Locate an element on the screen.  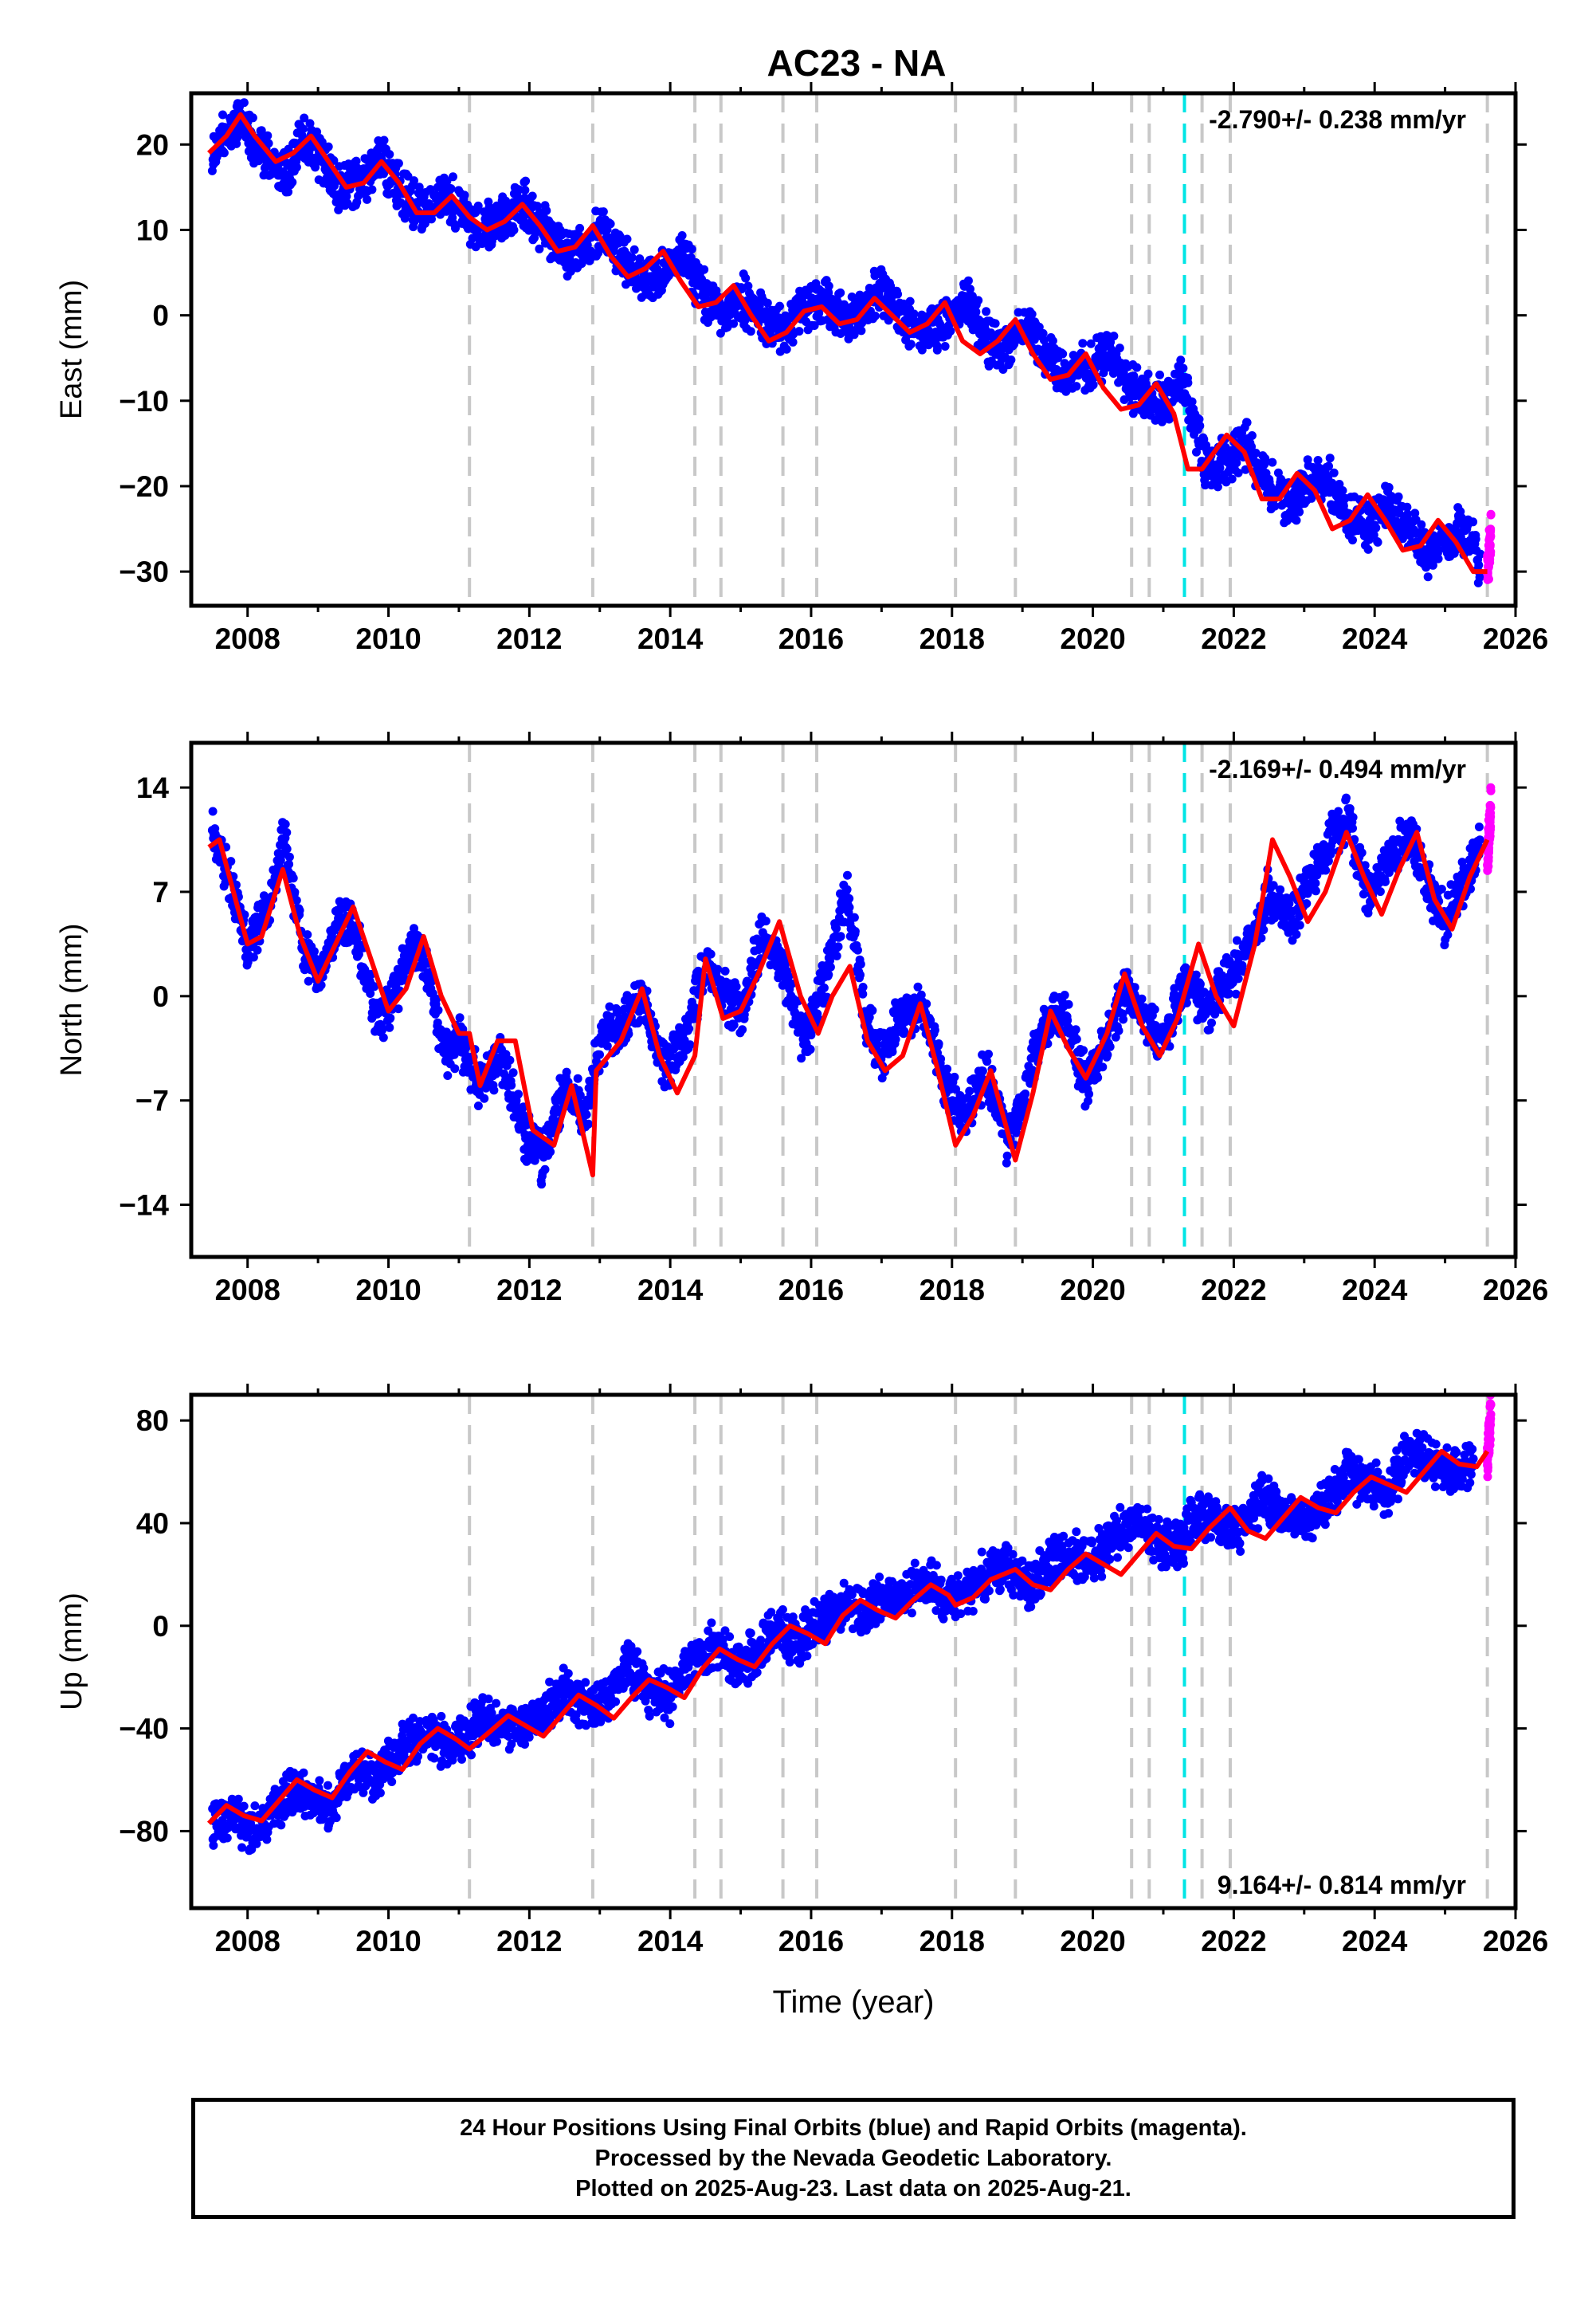
x-tick-label: 2014 is located at coordinates (671, 638).